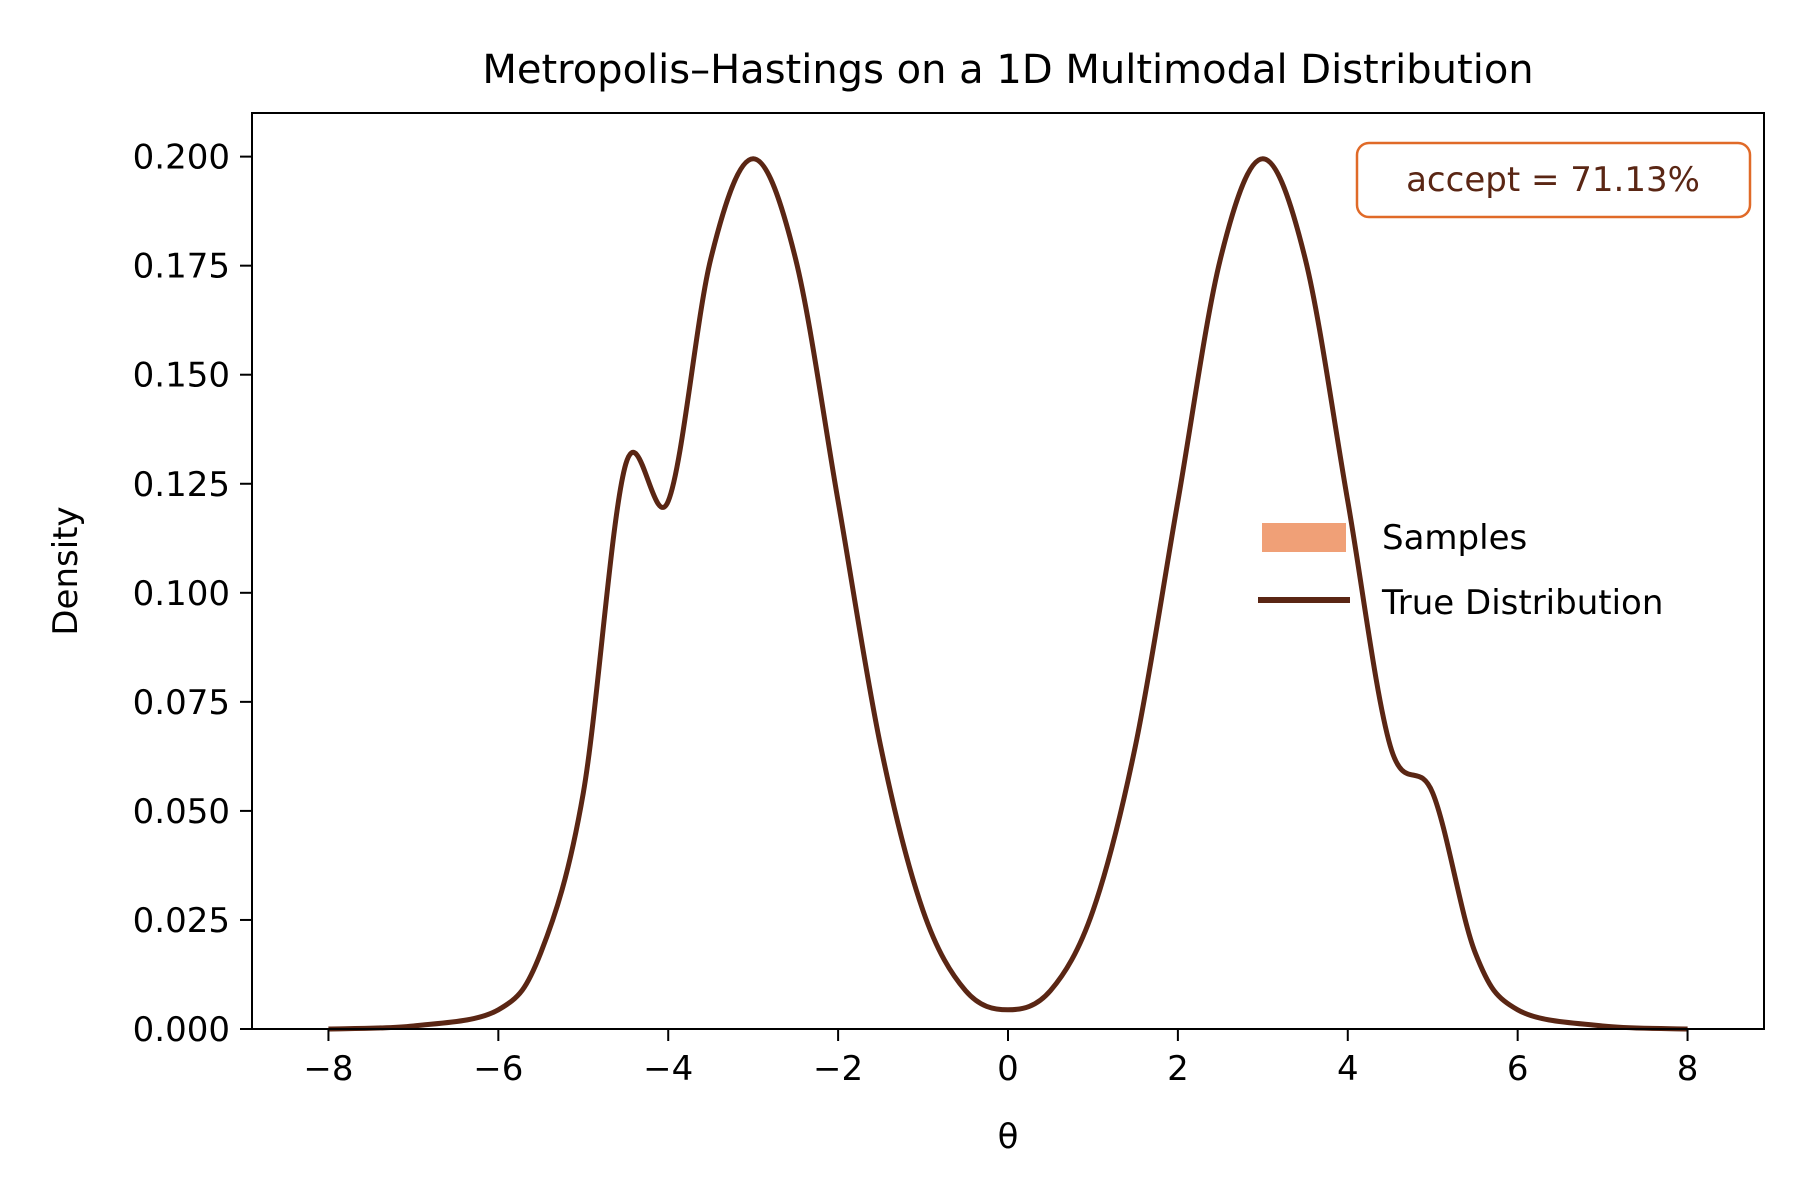  What do you see at coordinates (1454, 538) in the screenshot?
I see `legend-samples-label: Samples` at bounding box center [1454, 538].